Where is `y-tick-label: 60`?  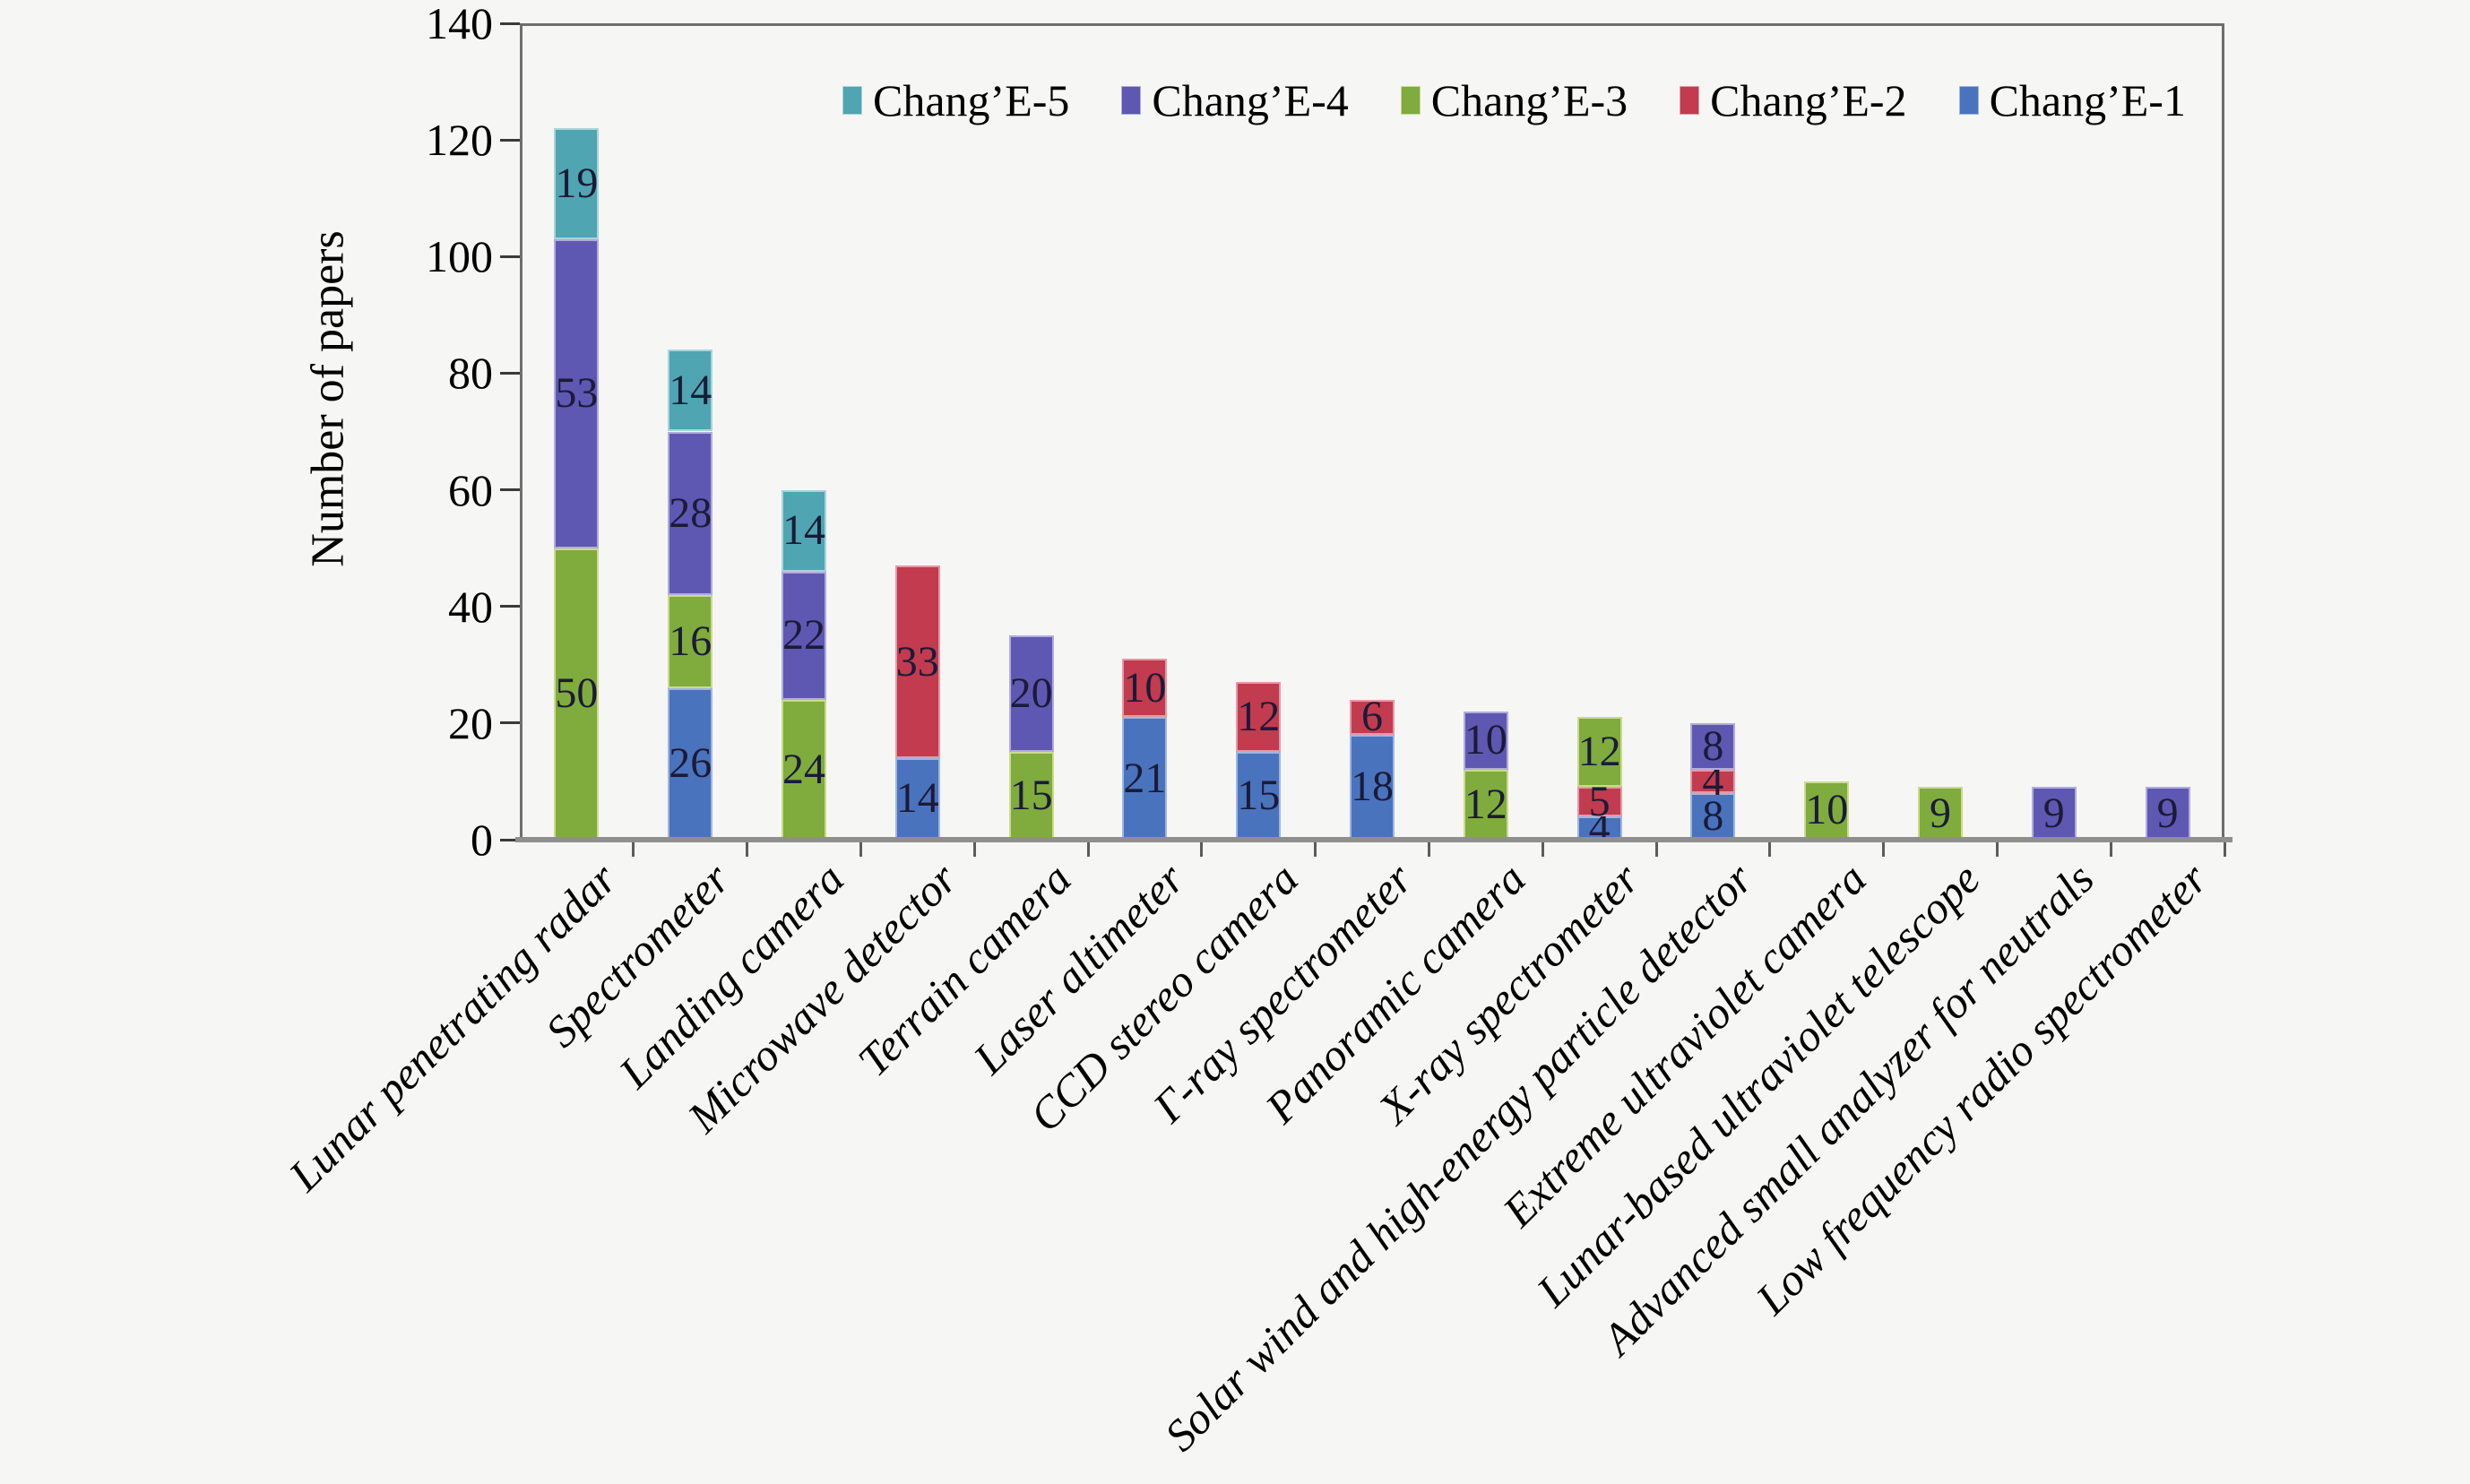 y-tick-label: 60 is located at coordinates (470, 489).